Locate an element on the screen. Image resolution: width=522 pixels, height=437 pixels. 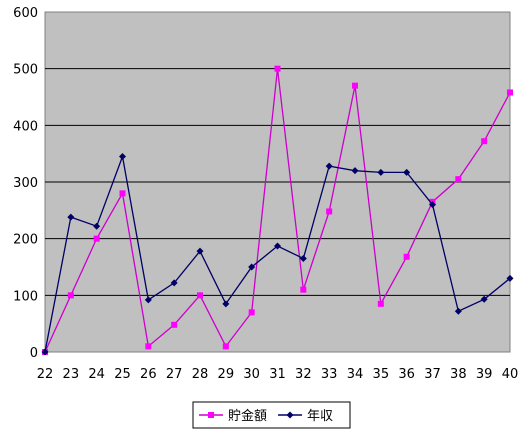
x-tick-label: 30 is located at coordinates (251, 374).